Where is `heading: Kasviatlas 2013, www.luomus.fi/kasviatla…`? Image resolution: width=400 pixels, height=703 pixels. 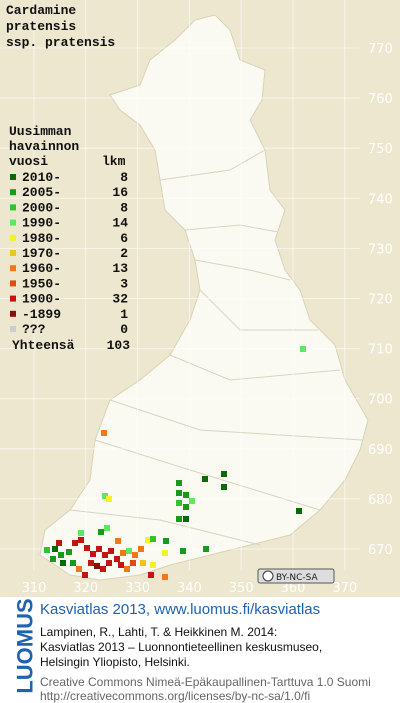 heading: Kasviatlas 2013, www.luomus.fi/kasviatla… is located at coordinates (180, 609).